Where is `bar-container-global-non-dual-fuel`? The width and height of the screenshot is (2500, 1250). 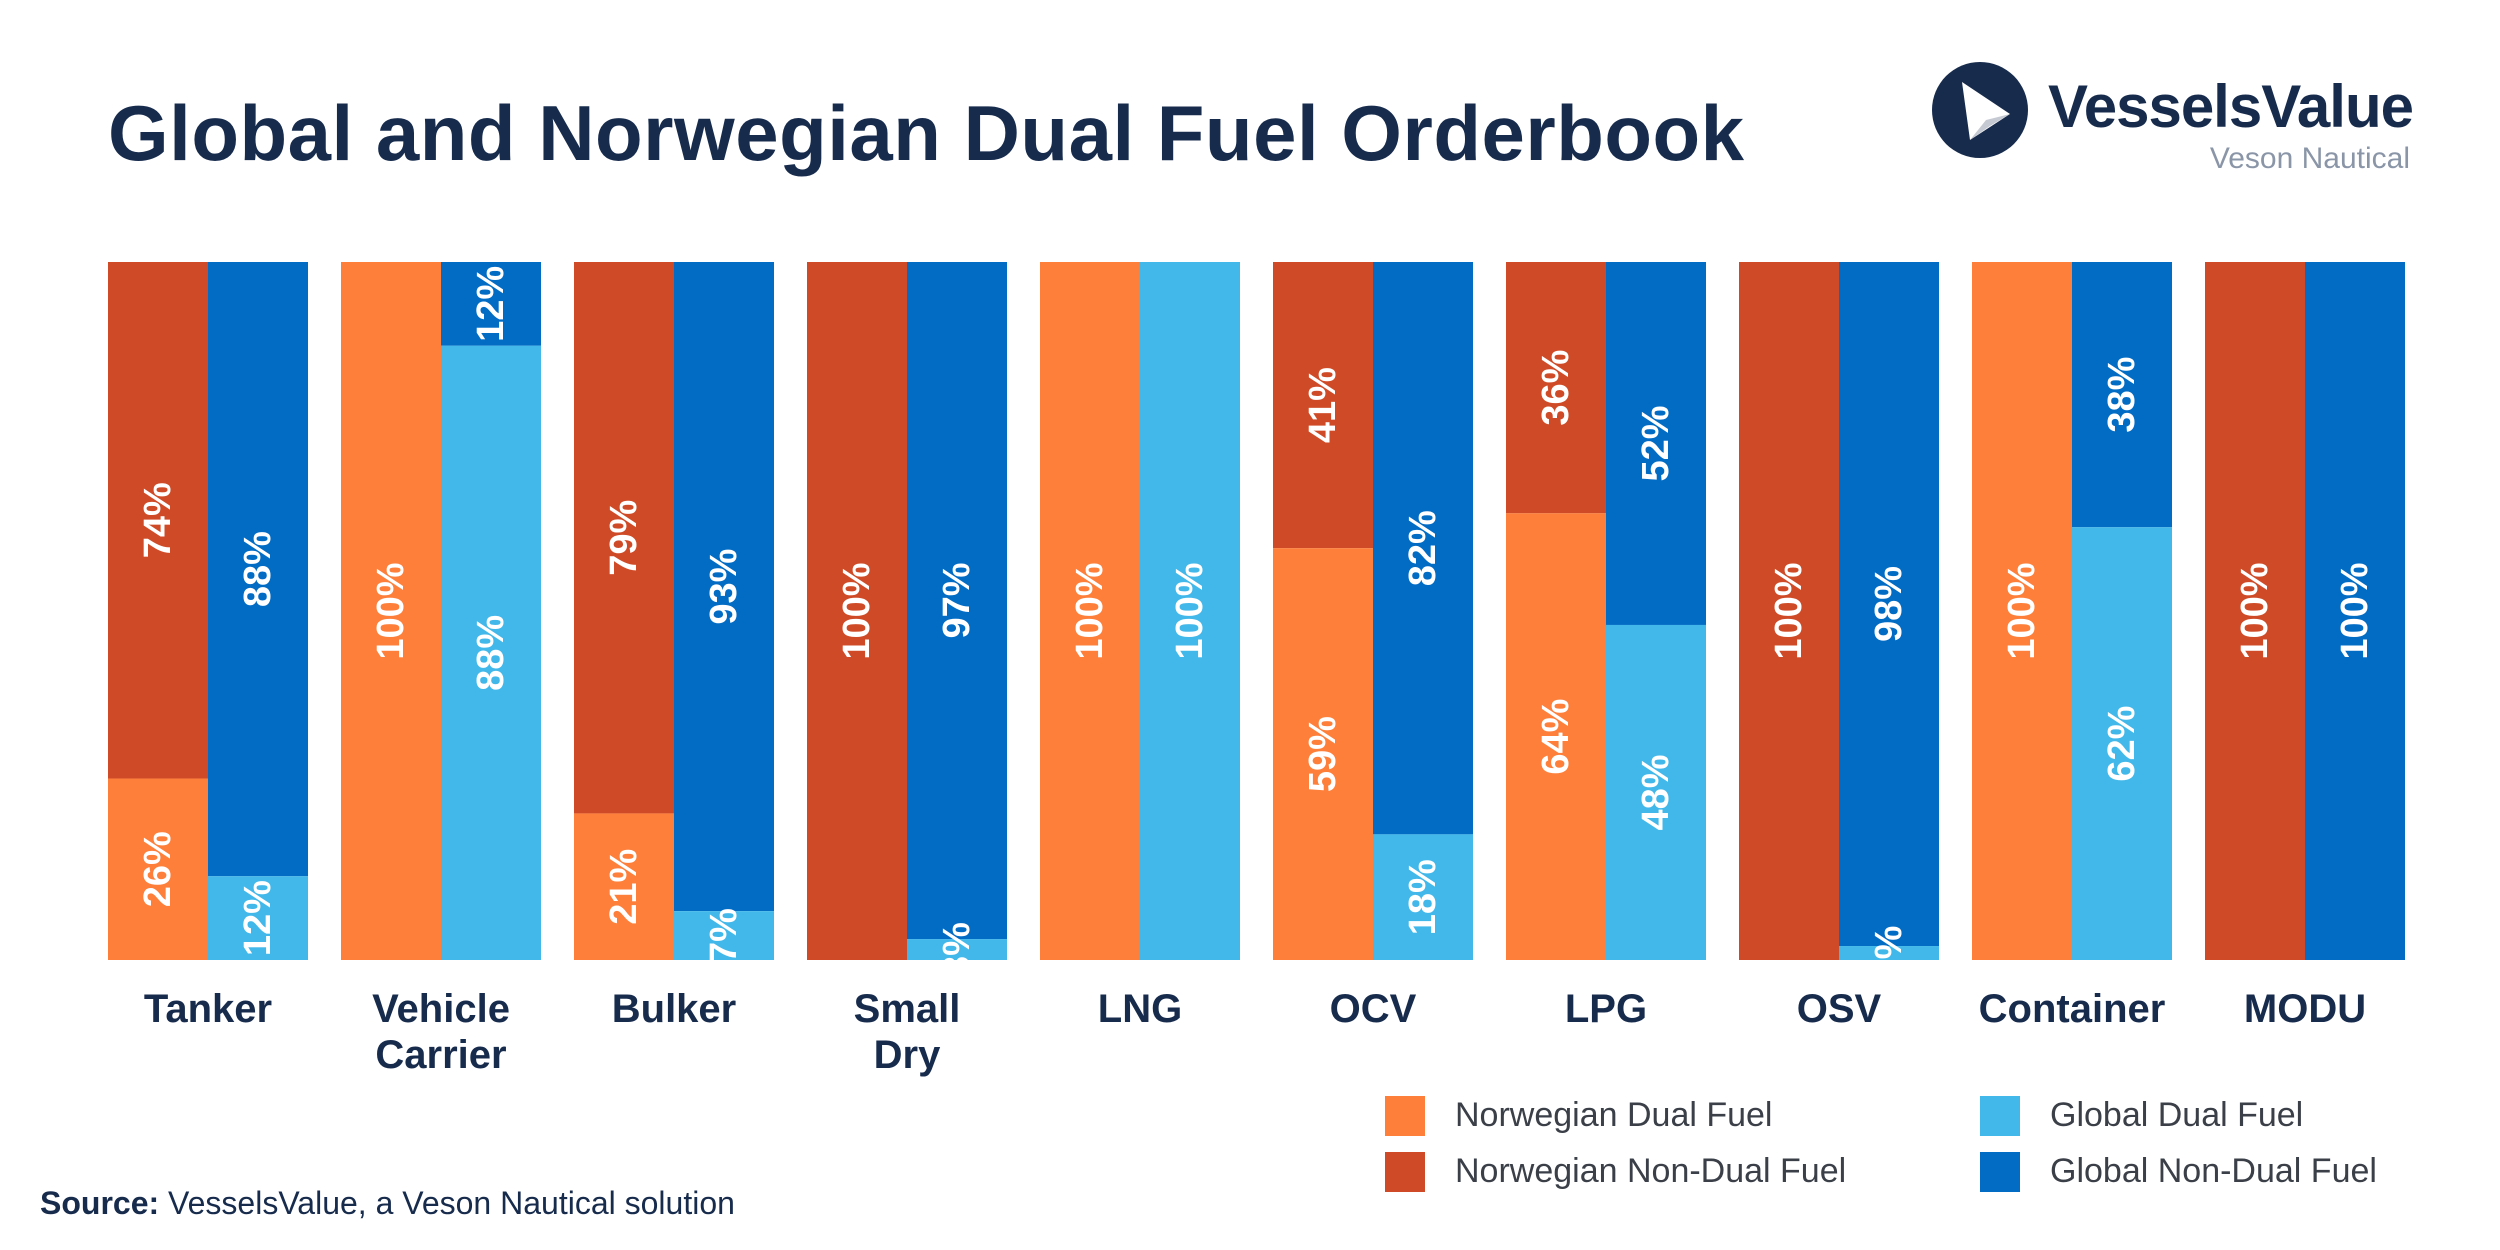
bar-container-global-non-dual-fuel is located at coordinates (2122, 395).